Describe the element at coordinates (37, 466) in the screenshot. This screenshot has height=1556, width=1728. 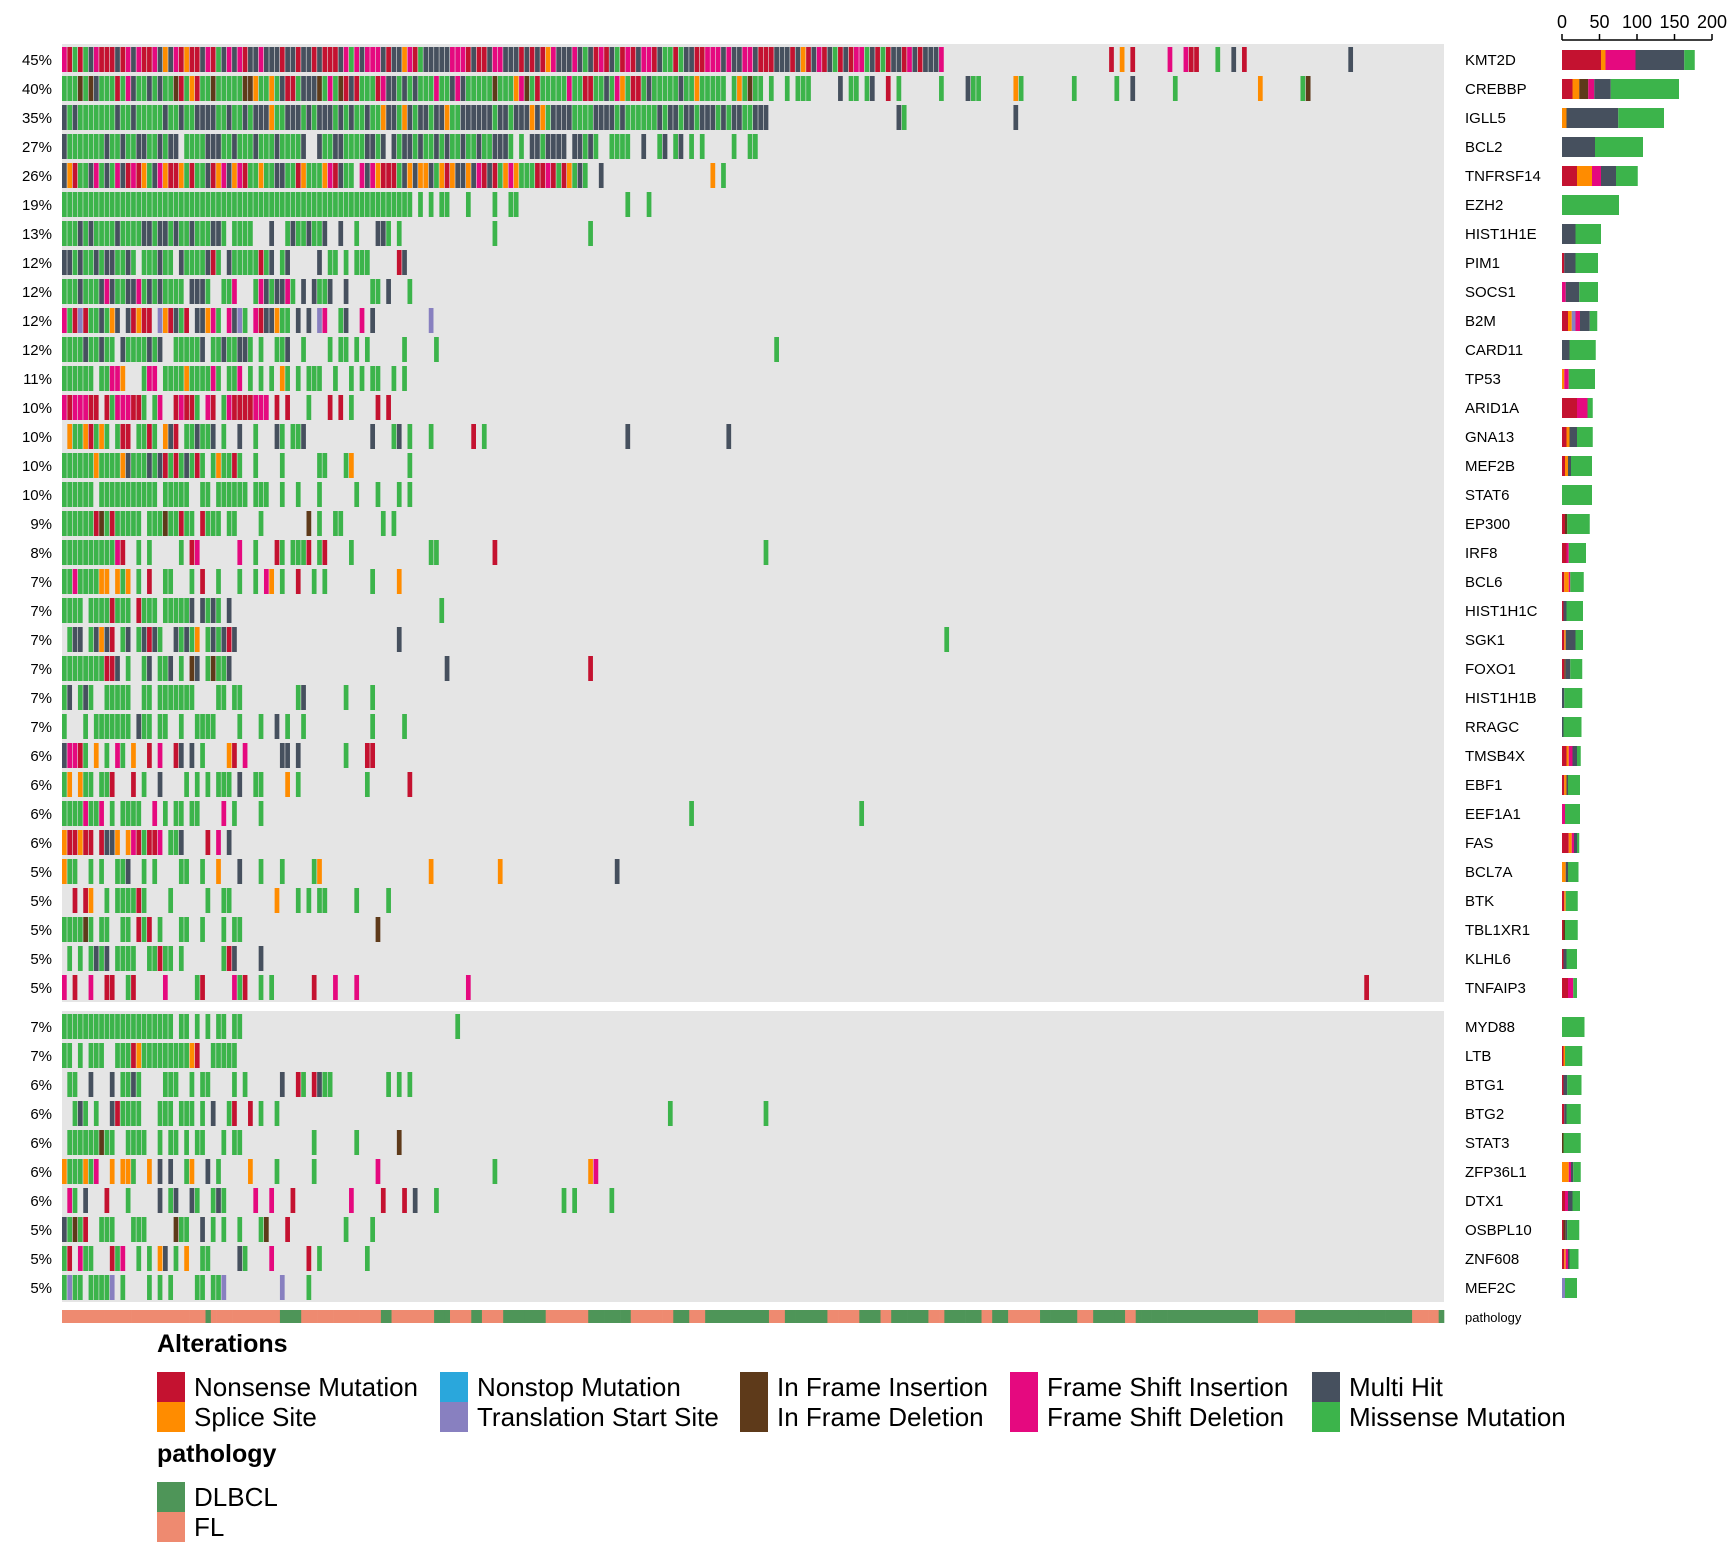
I see `pct-label-mef2b: 10%` at that location.